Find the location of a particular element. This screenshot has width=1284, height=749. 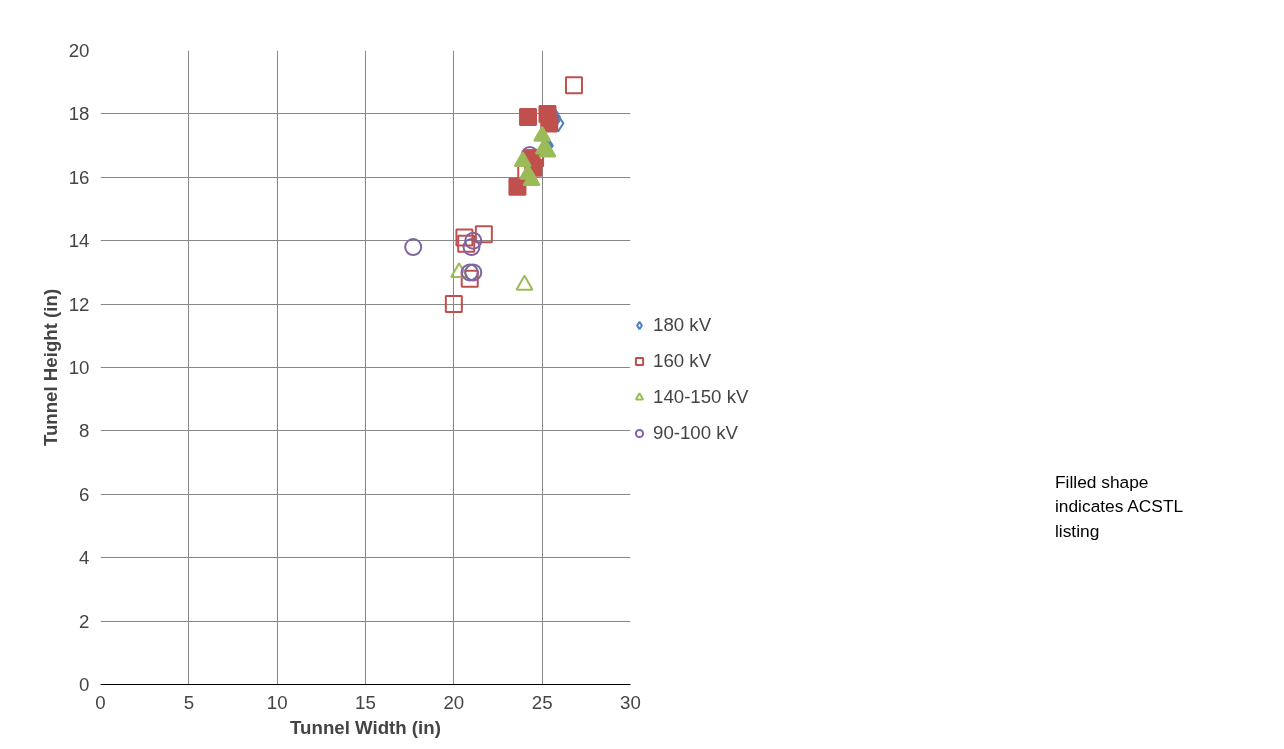

x-tick-label: 0 is located at coordinates (100, 702).